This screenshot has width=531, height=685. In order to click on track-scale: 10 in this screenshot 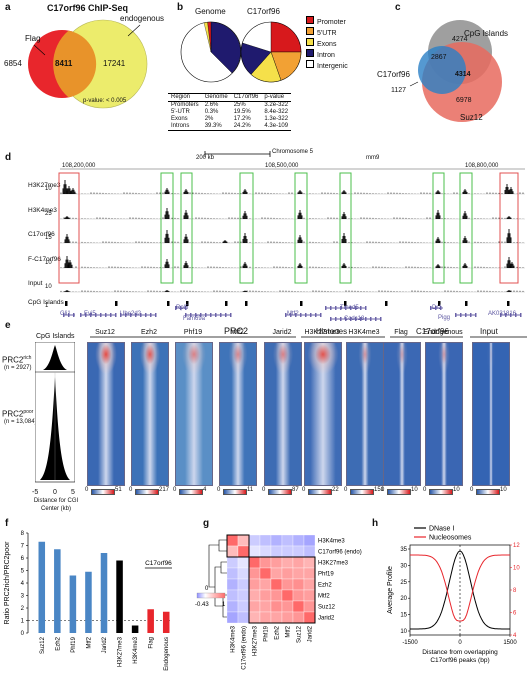, I will do `click(48, 263)`.